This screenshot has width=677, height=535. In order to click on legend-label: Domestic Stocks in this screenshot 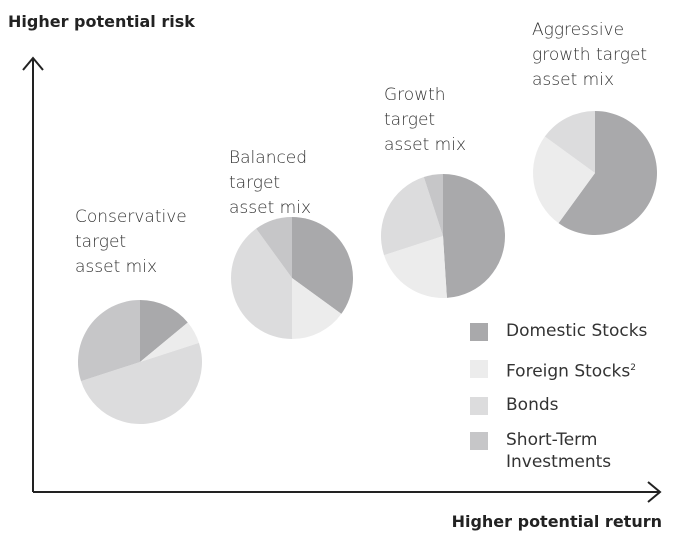, I will do `click(577, 331)`.